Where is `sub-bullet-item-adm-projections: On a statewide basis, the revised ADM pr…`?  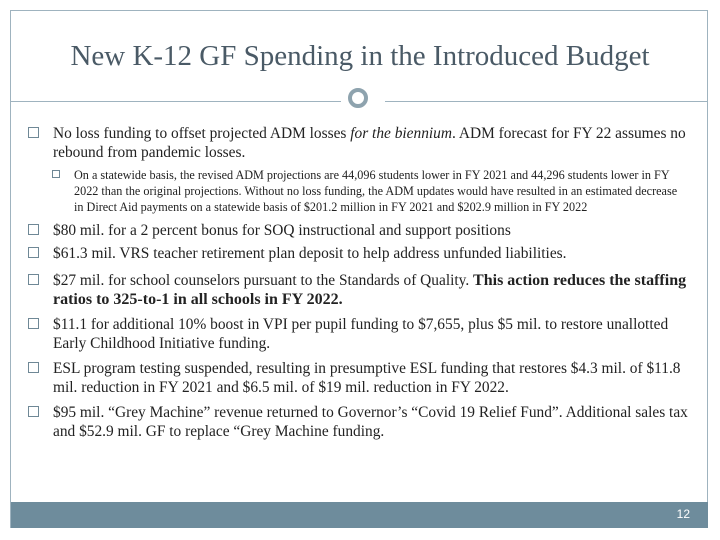 sub-bullet-item-adm-projections: On a statewide basis, the revised ADM pr… is located at coordinates (358, 191).